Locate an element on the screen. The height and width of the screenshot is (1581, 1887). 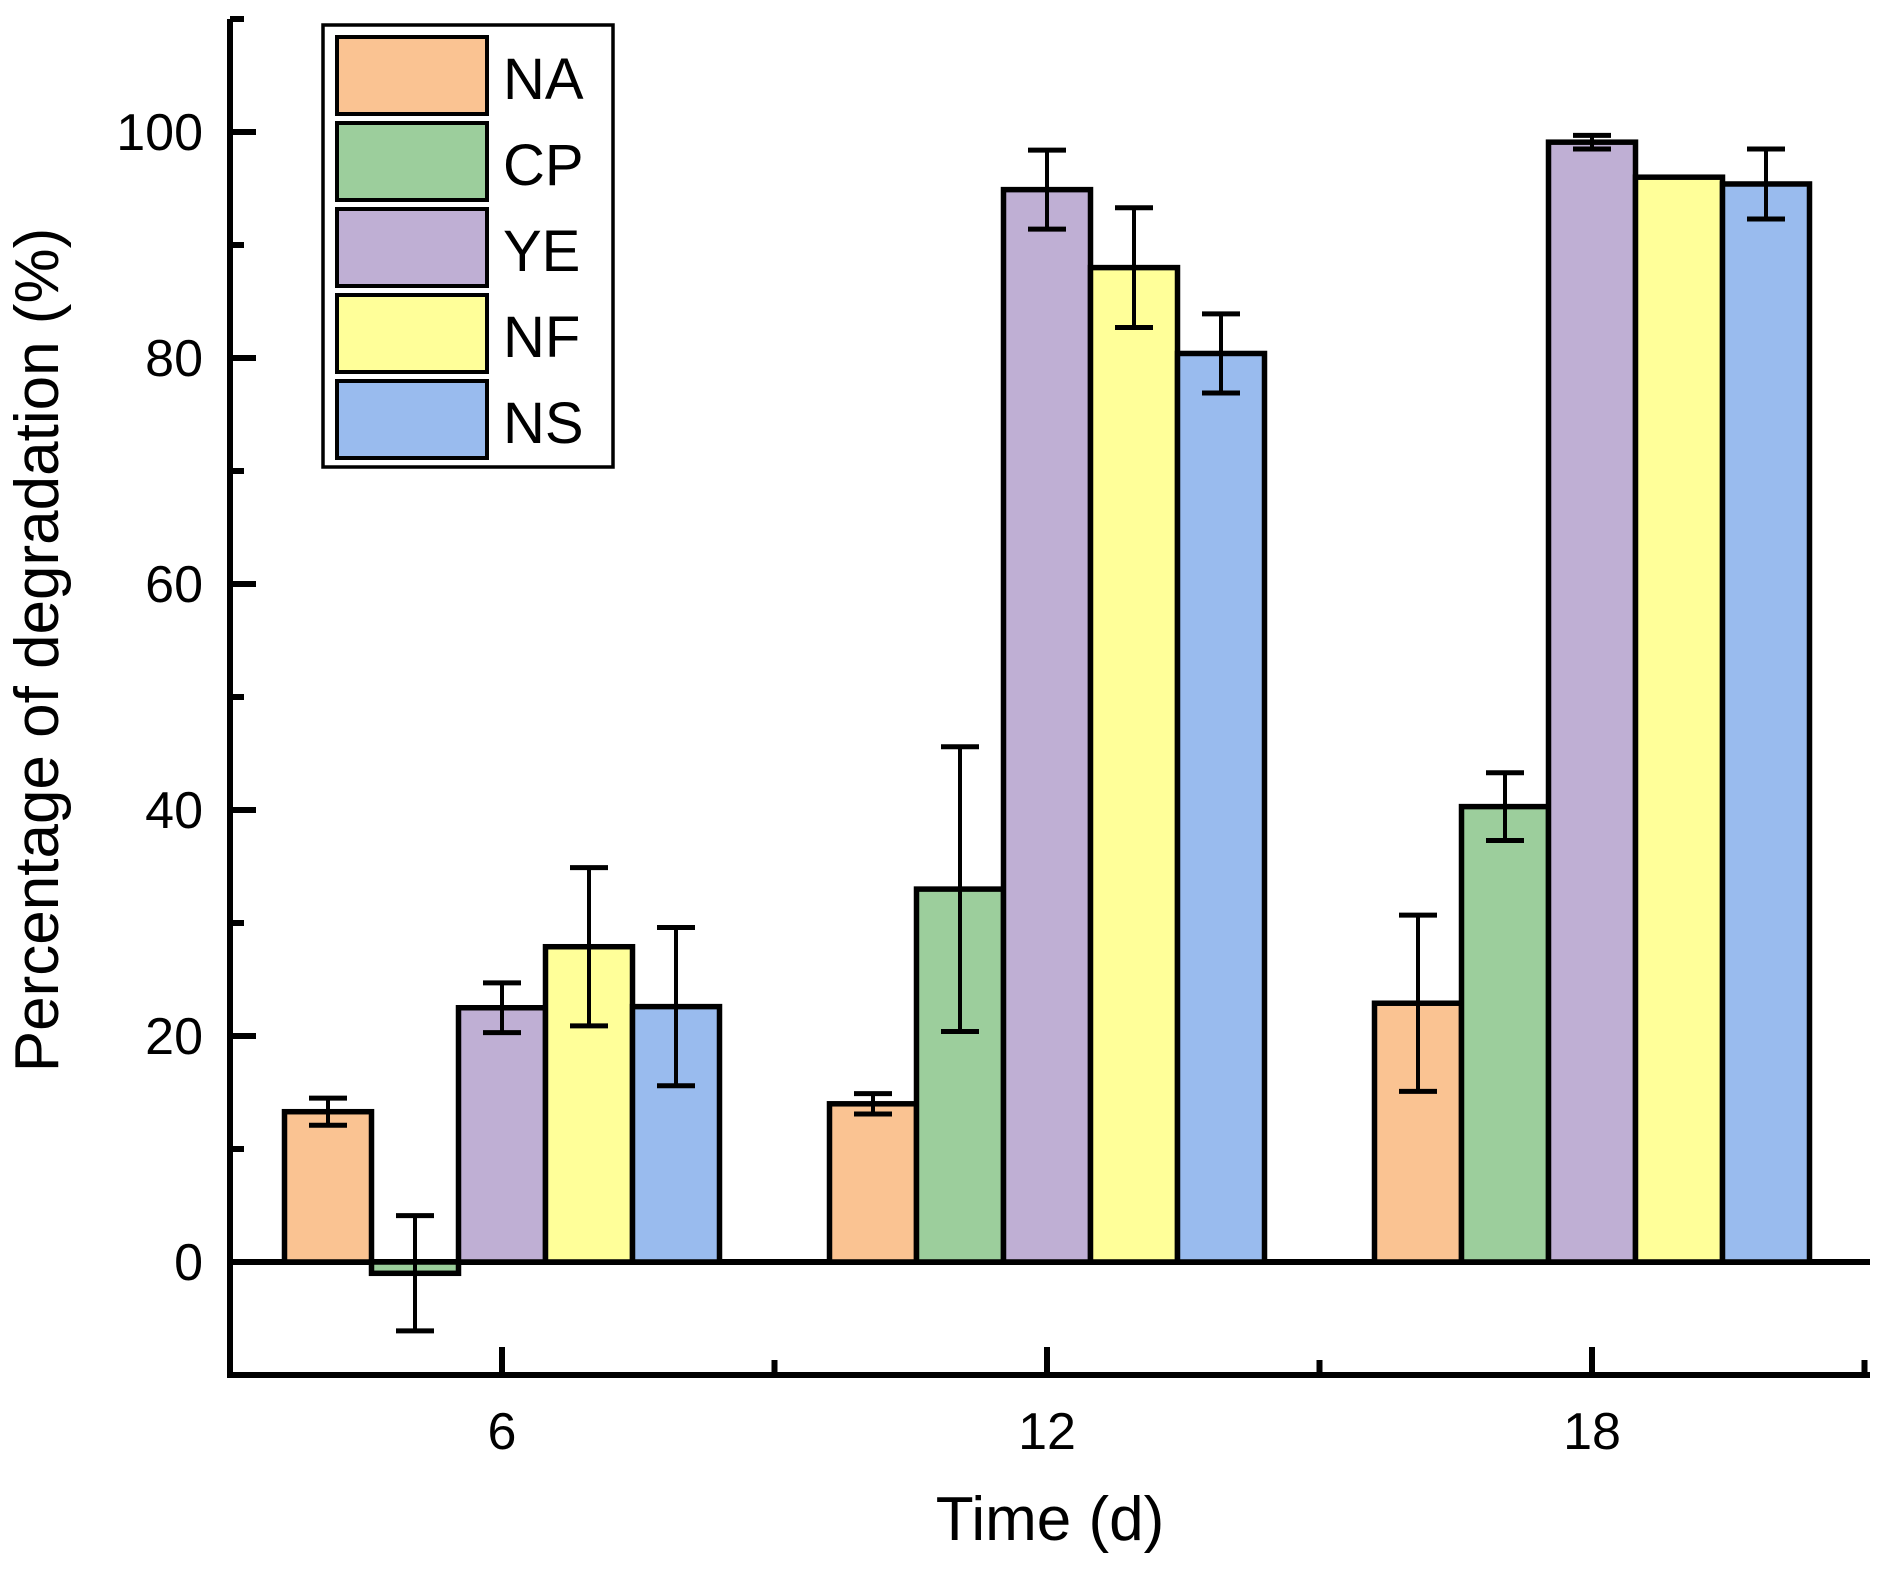
legend-label-ns: NS is located at coordinates (543, 423).